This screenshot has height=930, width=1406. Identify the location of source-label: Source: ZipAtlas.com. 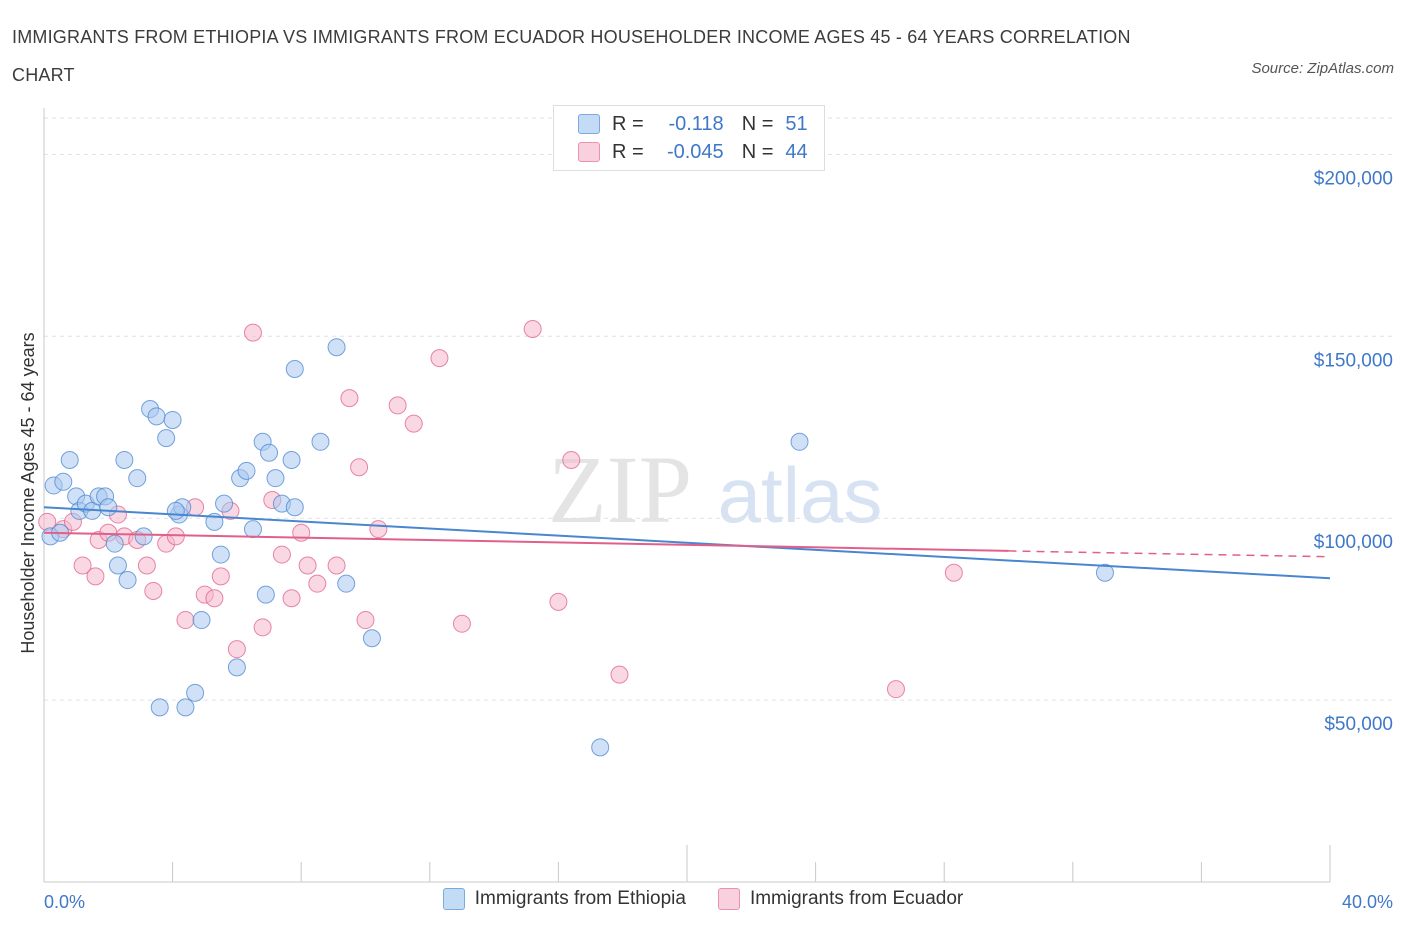
(1322, 68).